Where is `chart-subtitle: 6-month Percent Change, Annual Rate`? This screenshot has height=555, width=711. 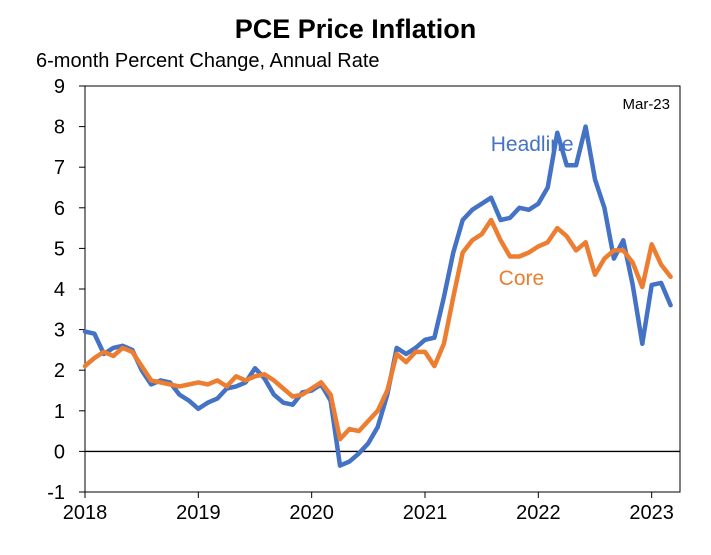
chart-subtitle: 6-month Percent Change, Annual Rate is located at coordinates (208, 61).